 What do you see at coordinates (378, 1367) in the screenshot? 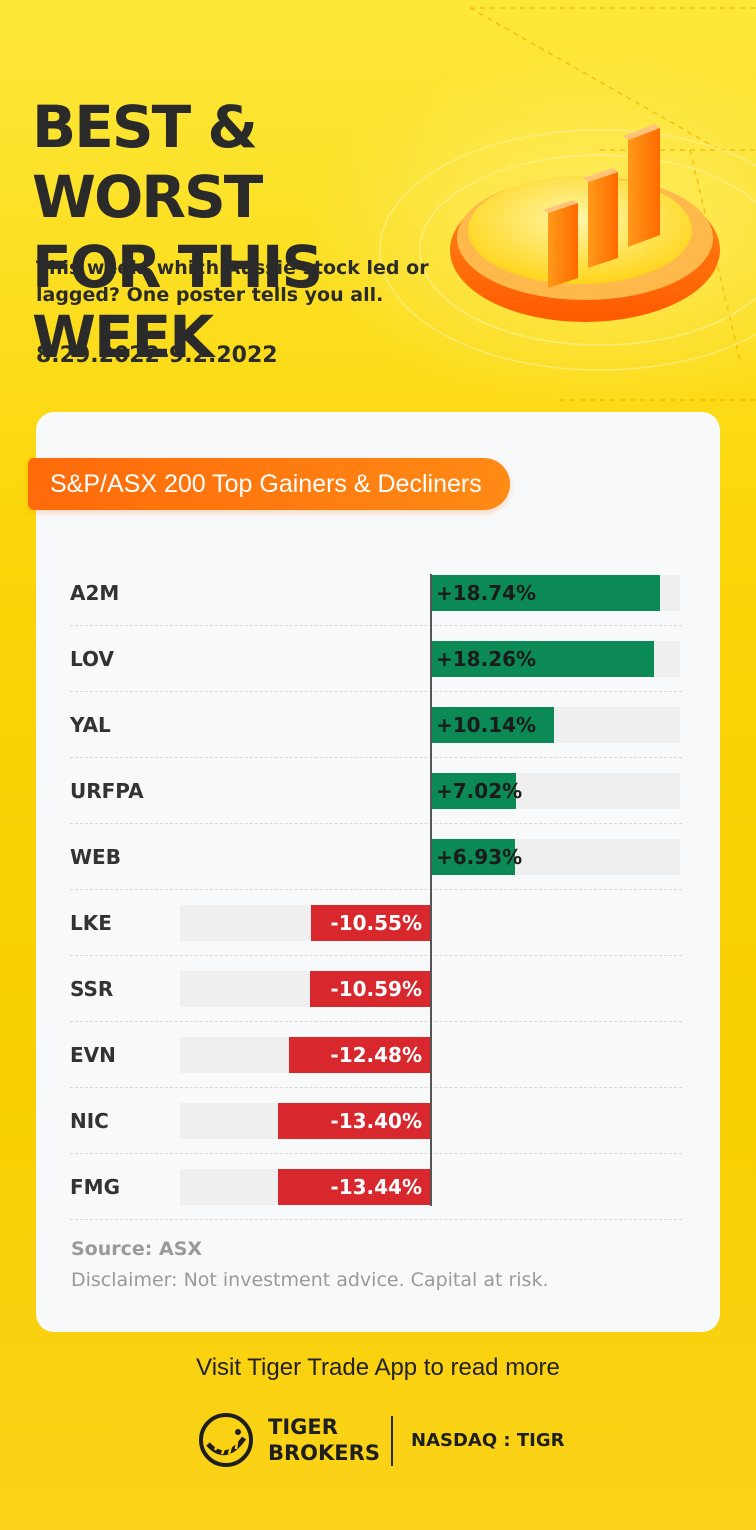
I see `visit-app-text: Visit Tiger Trade App to read more` at bounding box center [378, 1367].